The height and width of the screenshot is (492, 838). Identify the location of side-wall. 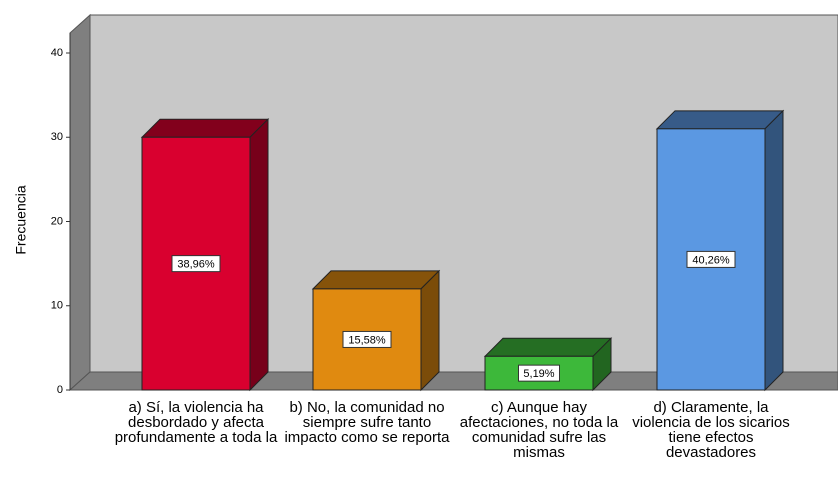
(80, 202).